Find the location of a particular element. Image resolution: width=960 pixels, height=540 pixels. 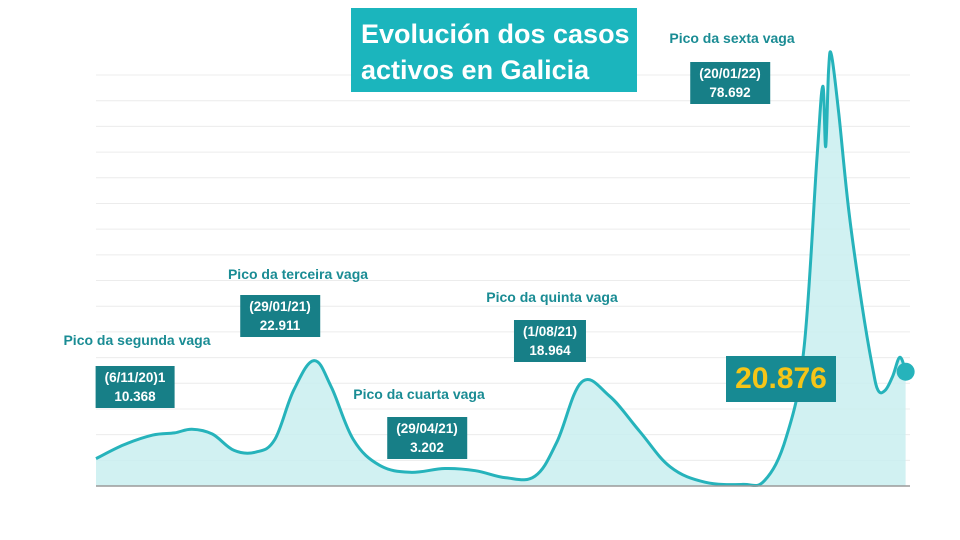

peak-date-cuarta: (29/04/21) is located at coordinates (427, 428).